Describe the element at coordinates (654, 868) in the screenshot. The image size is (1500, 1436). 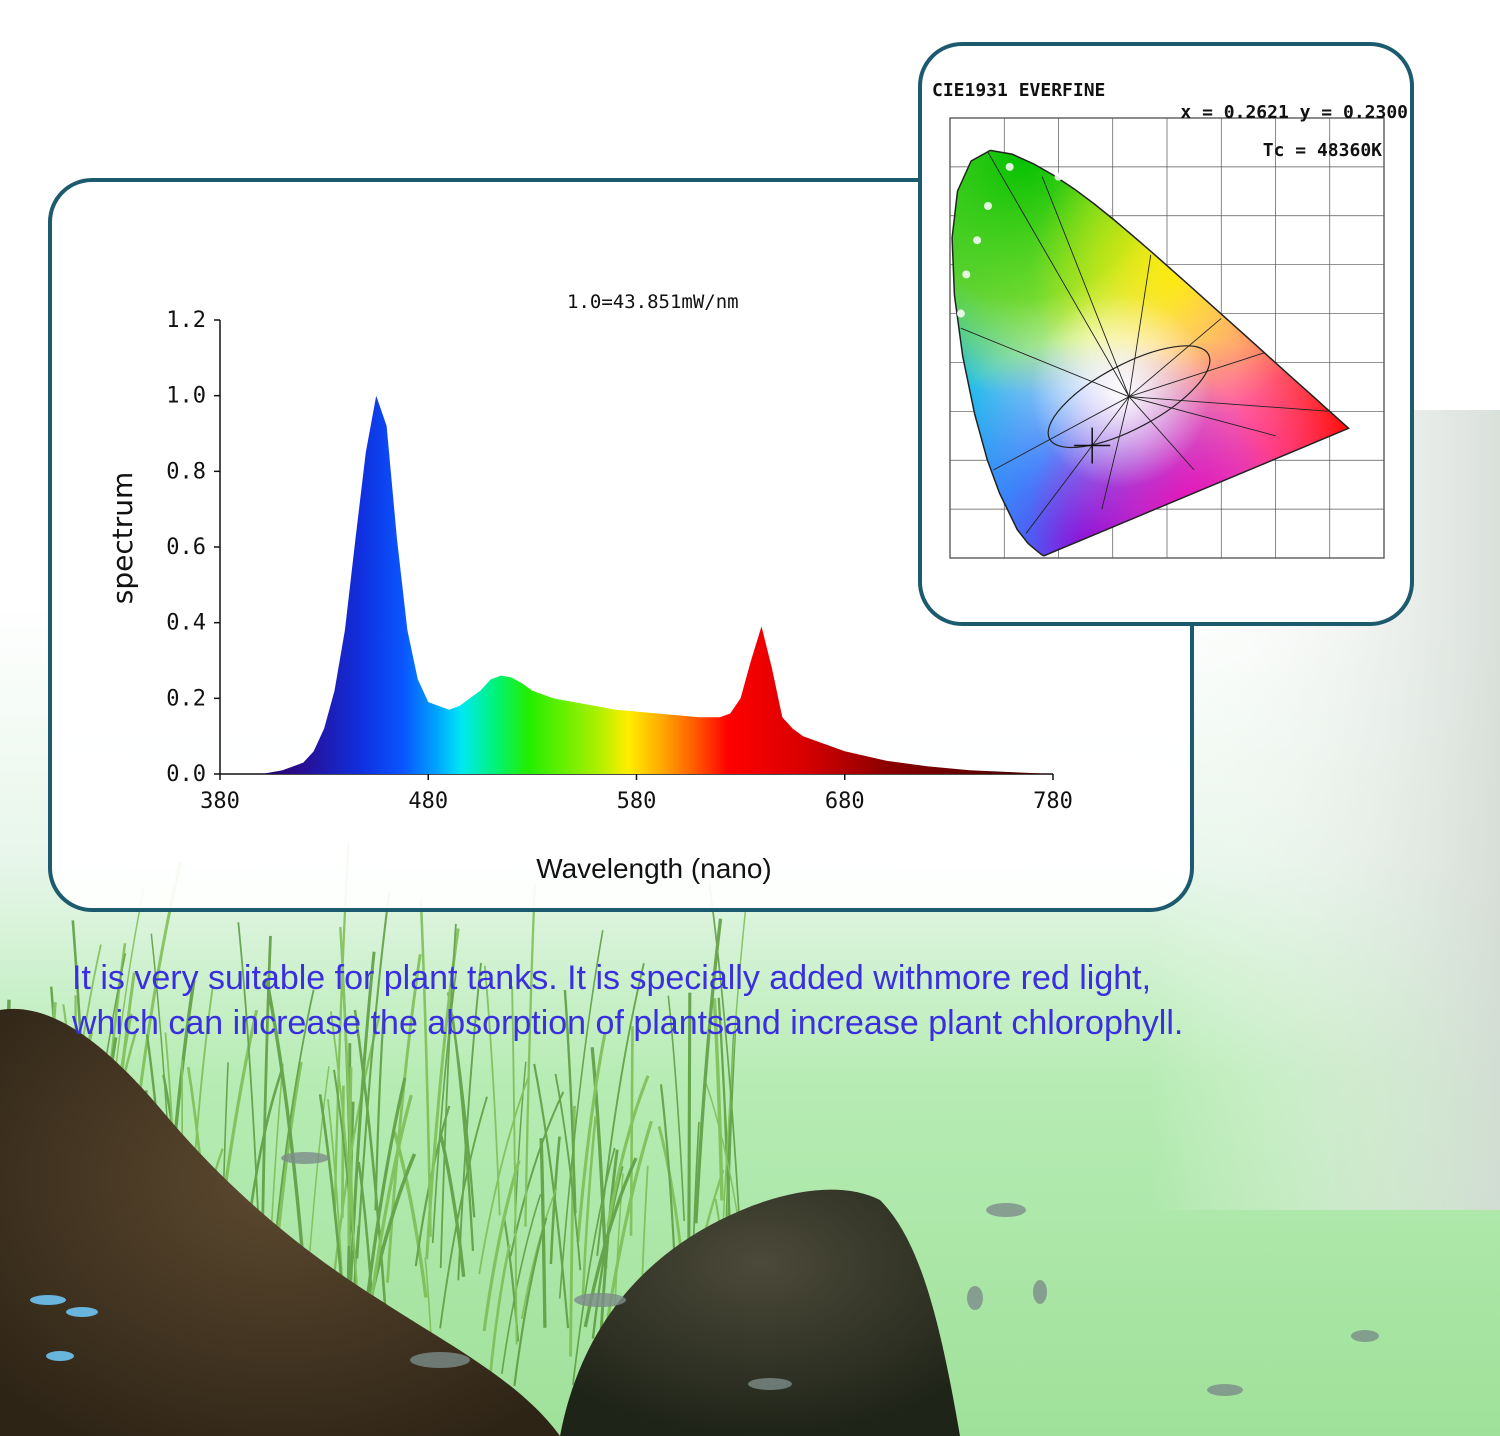
I see `spectrum-x-axis-label: Wavelength (nano)` at that location.